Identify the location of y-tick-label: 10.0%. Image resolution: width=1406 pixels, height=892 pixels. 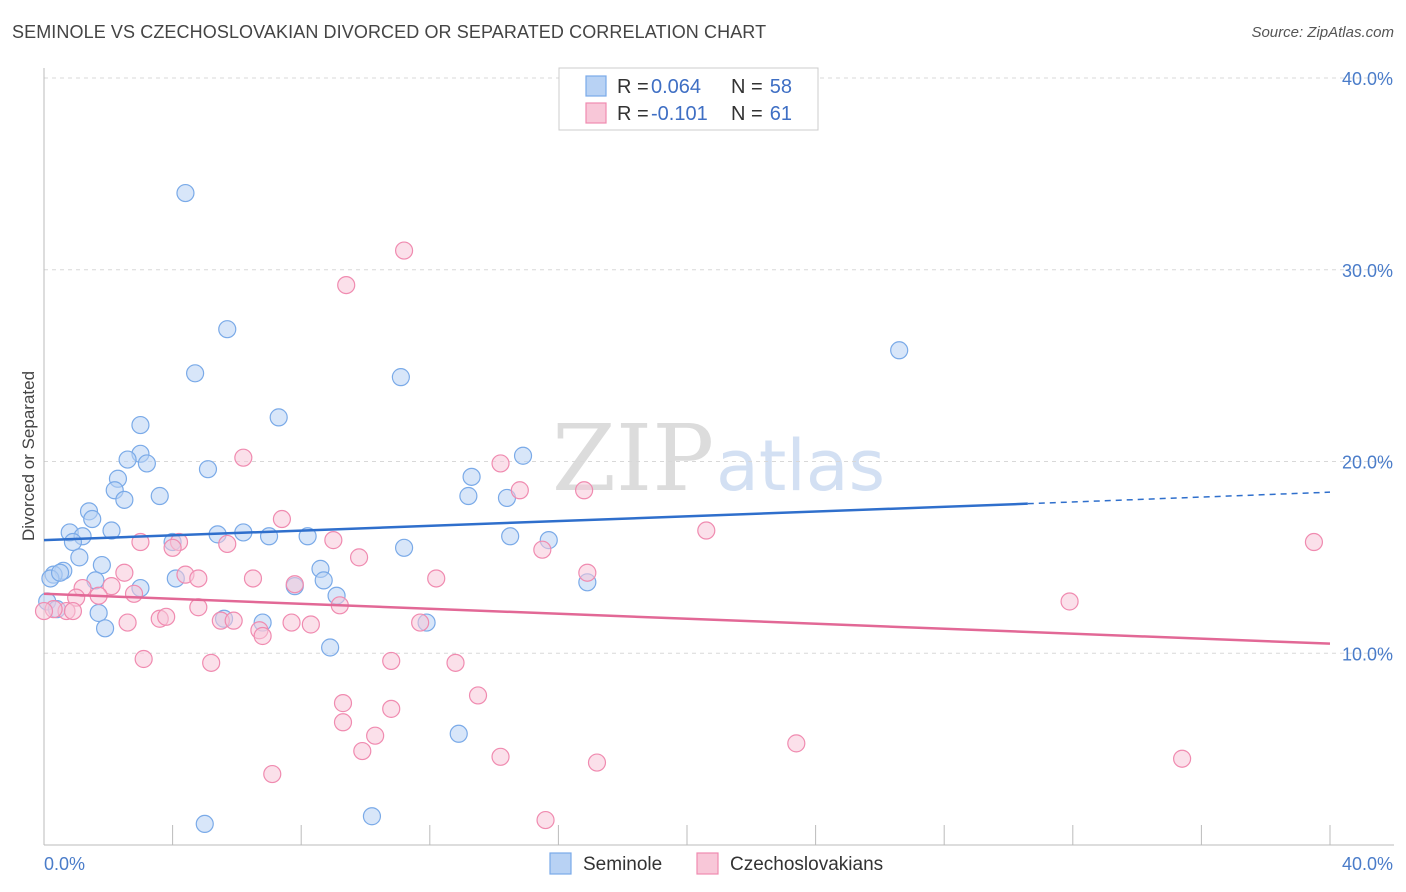
(1367, 654).